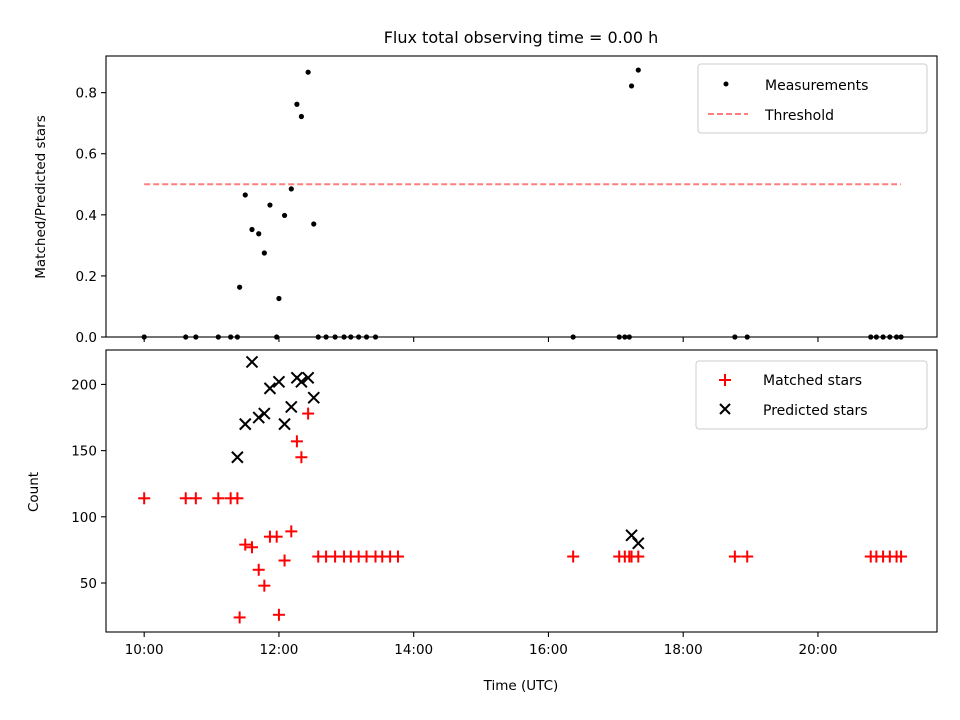 The width and height of the screenshot is (960, 720). I want to click on top-y-axis: 0.0 0.2 0.4 0.6 0.8, so click(91, 216).